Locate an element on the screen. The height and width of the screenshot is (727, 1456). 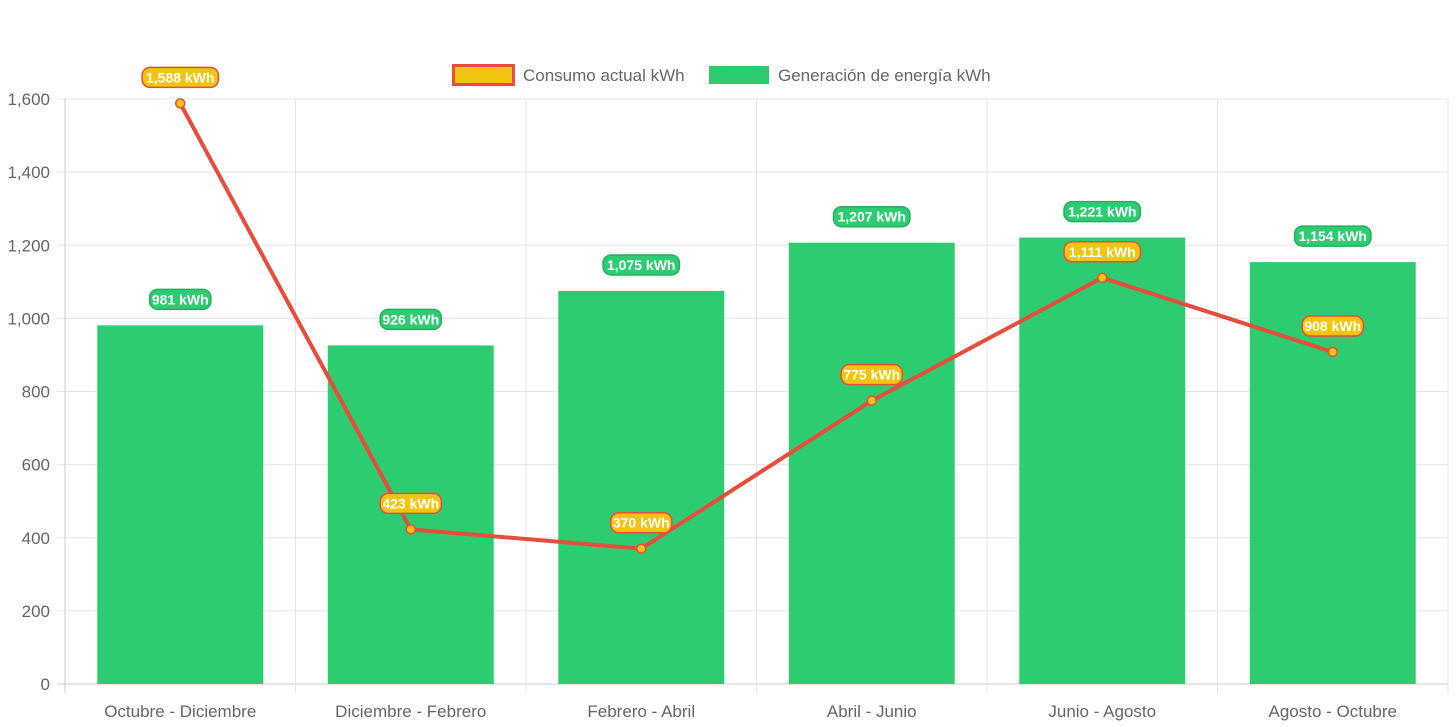
line-value-label: 370 kWh is located at coordinates (641, 522).